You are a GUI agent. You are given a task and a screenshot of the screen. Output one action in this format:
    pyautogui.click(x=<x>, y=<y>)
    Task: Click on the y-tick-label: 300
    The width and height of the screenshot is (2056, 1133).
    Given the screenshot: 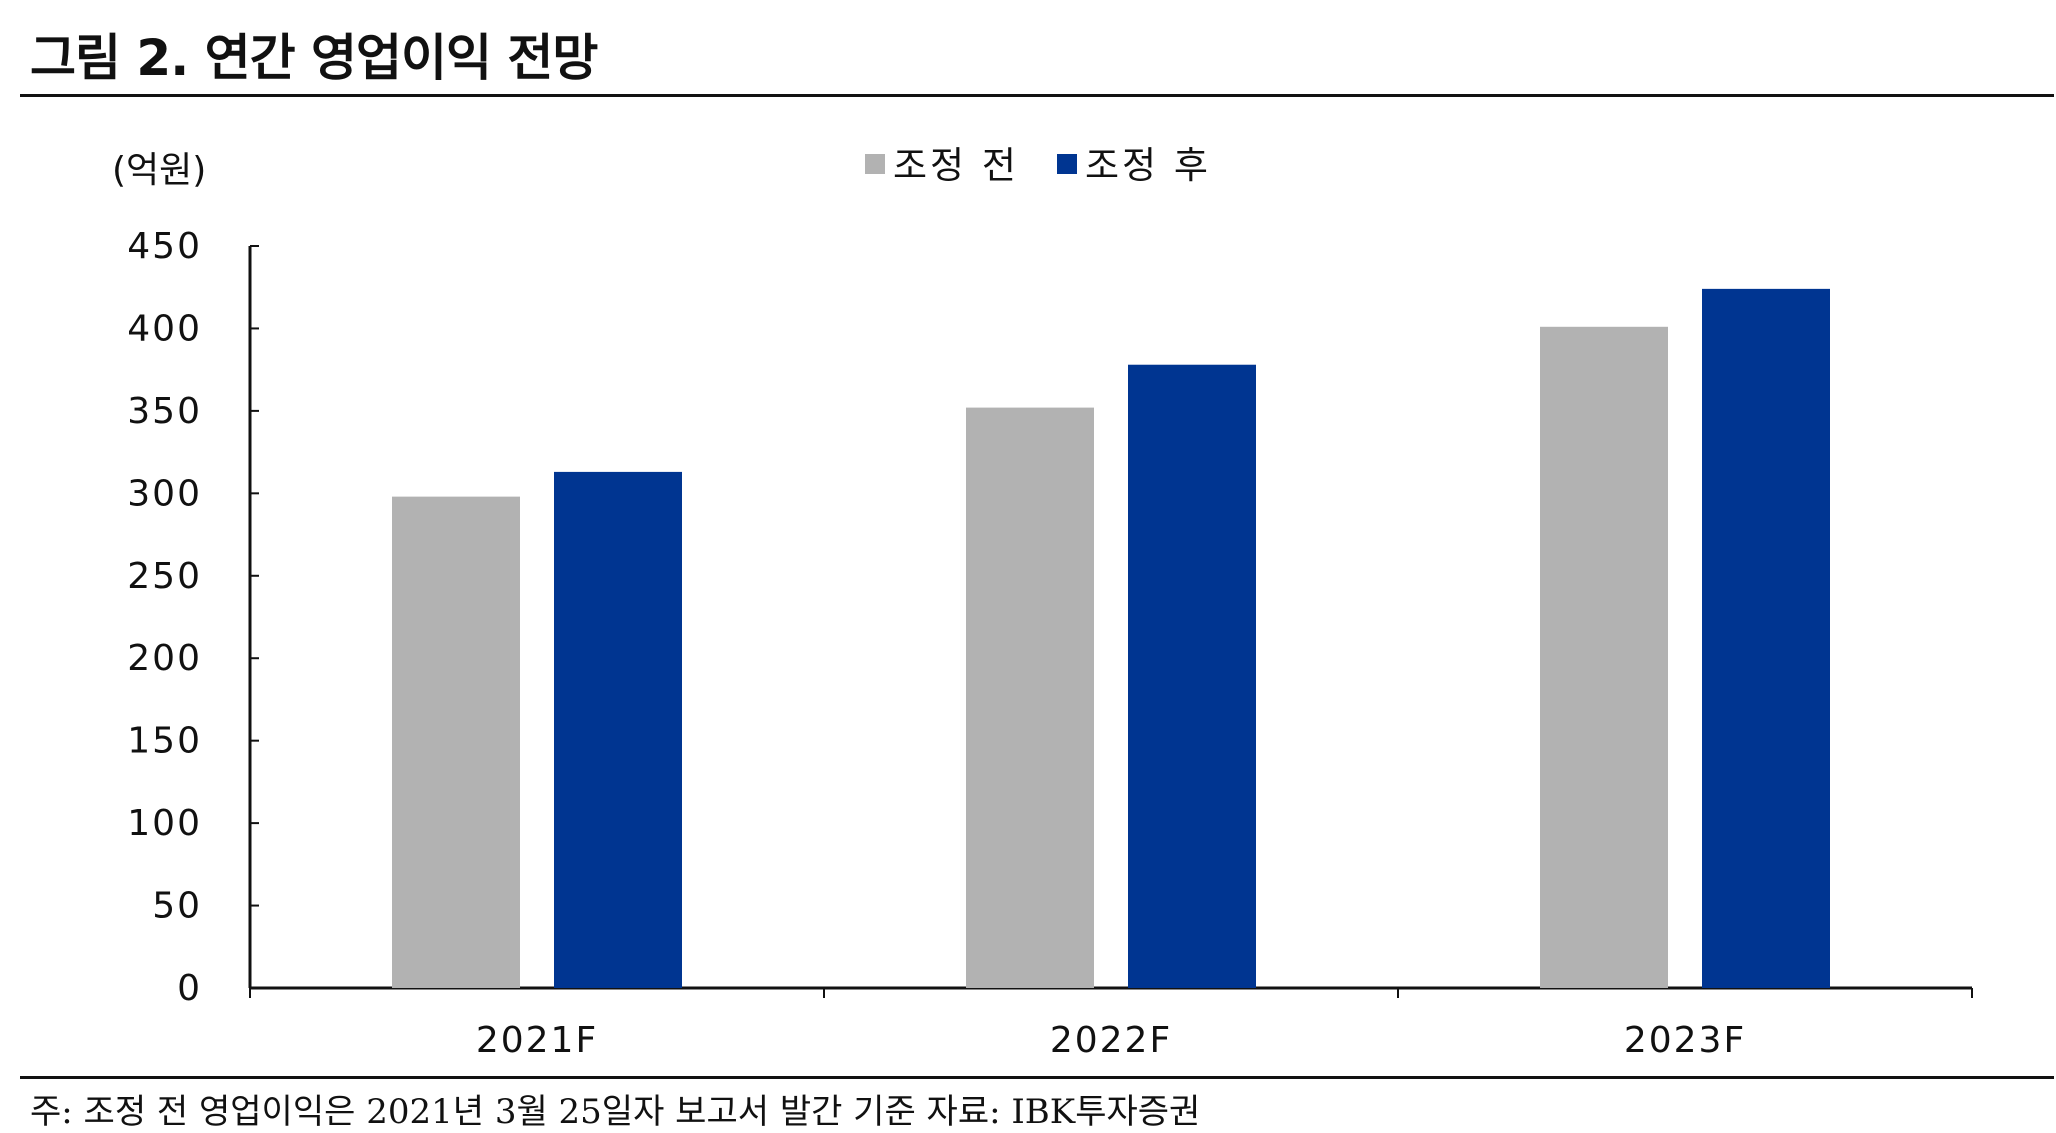 What is the action you would take?
    pyautogui.click(x=164, y=493)
    